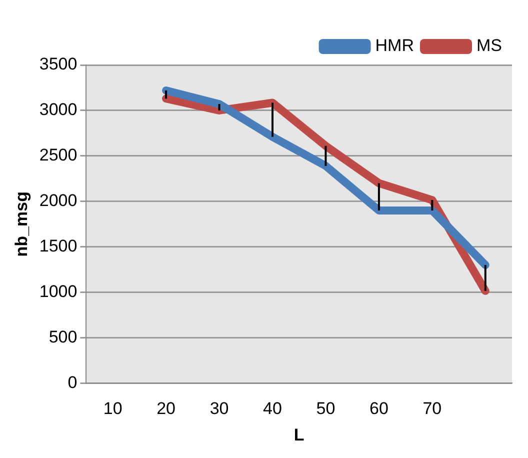  I want to click on y-tick-label: 0, so click(73, 382).